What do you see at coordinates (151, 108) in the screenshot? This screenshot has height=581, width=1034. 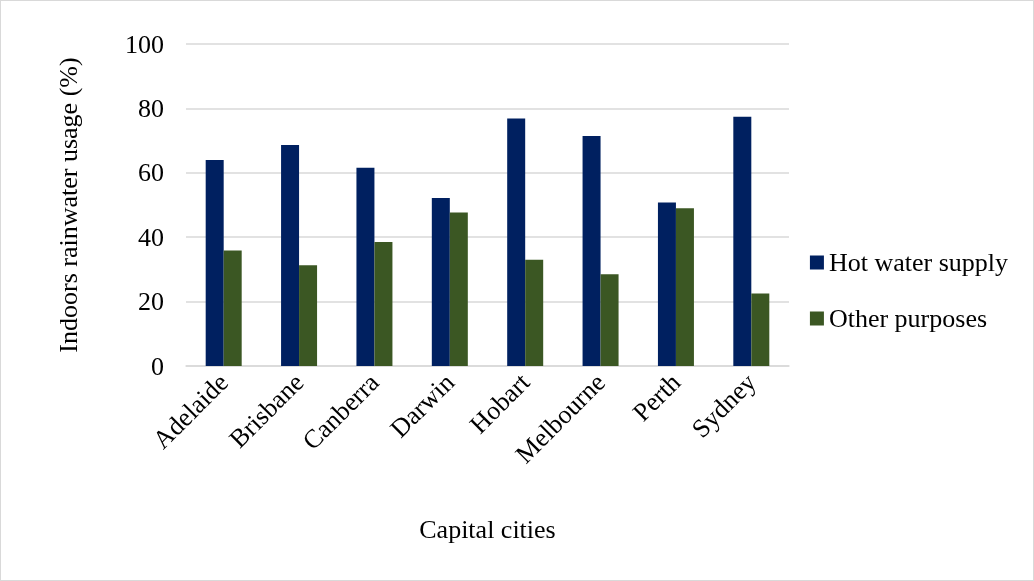 I see `y-tick-label: 80` at bounding box center [151, 108].